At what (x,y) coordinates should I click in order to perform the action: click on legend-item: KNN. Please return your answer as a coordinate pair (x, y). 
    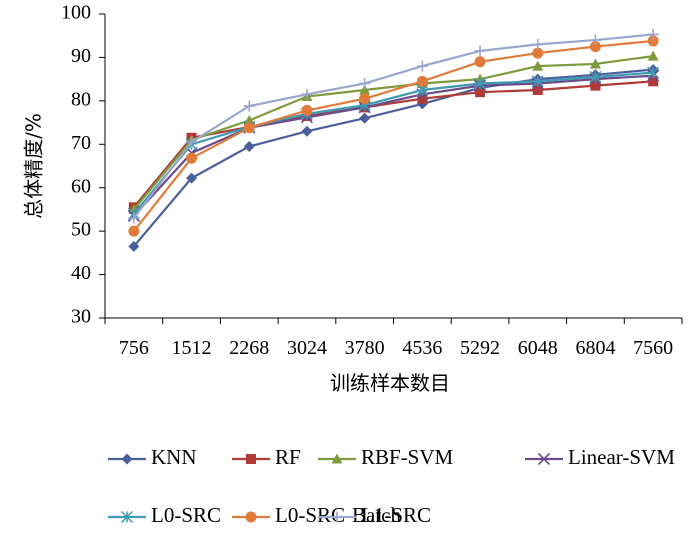
    Looking at the image, I should click on (152, 457).